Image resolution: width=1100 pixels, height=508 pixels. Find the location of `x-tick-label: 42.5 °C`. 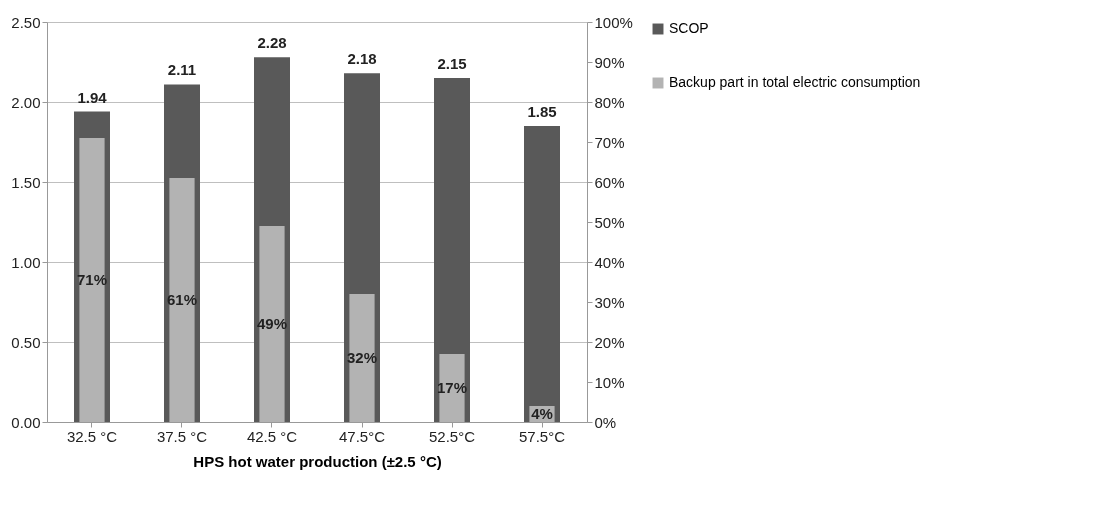

x-tick-label: 42.5 °C is located at coordinates (272, 436).